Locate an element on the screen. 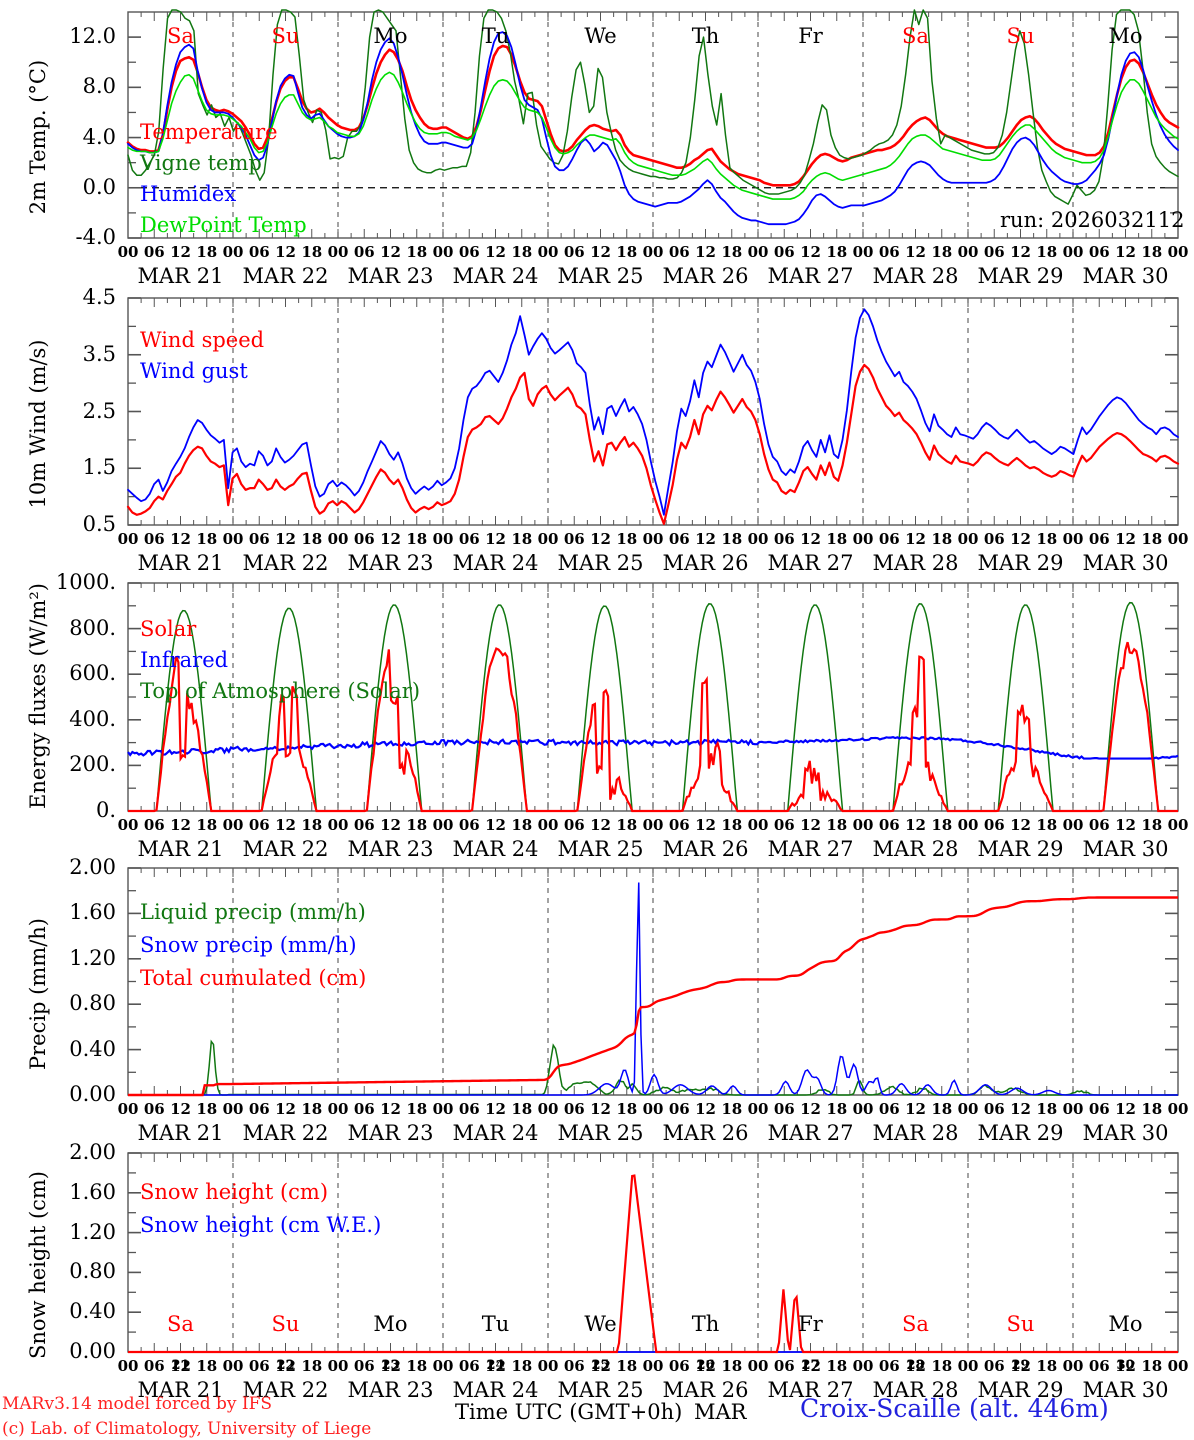 Image resolution: width=1194 pixels, height=1440 pixels. ytick-label: 1.60 is located at coordinates (92, 1191).